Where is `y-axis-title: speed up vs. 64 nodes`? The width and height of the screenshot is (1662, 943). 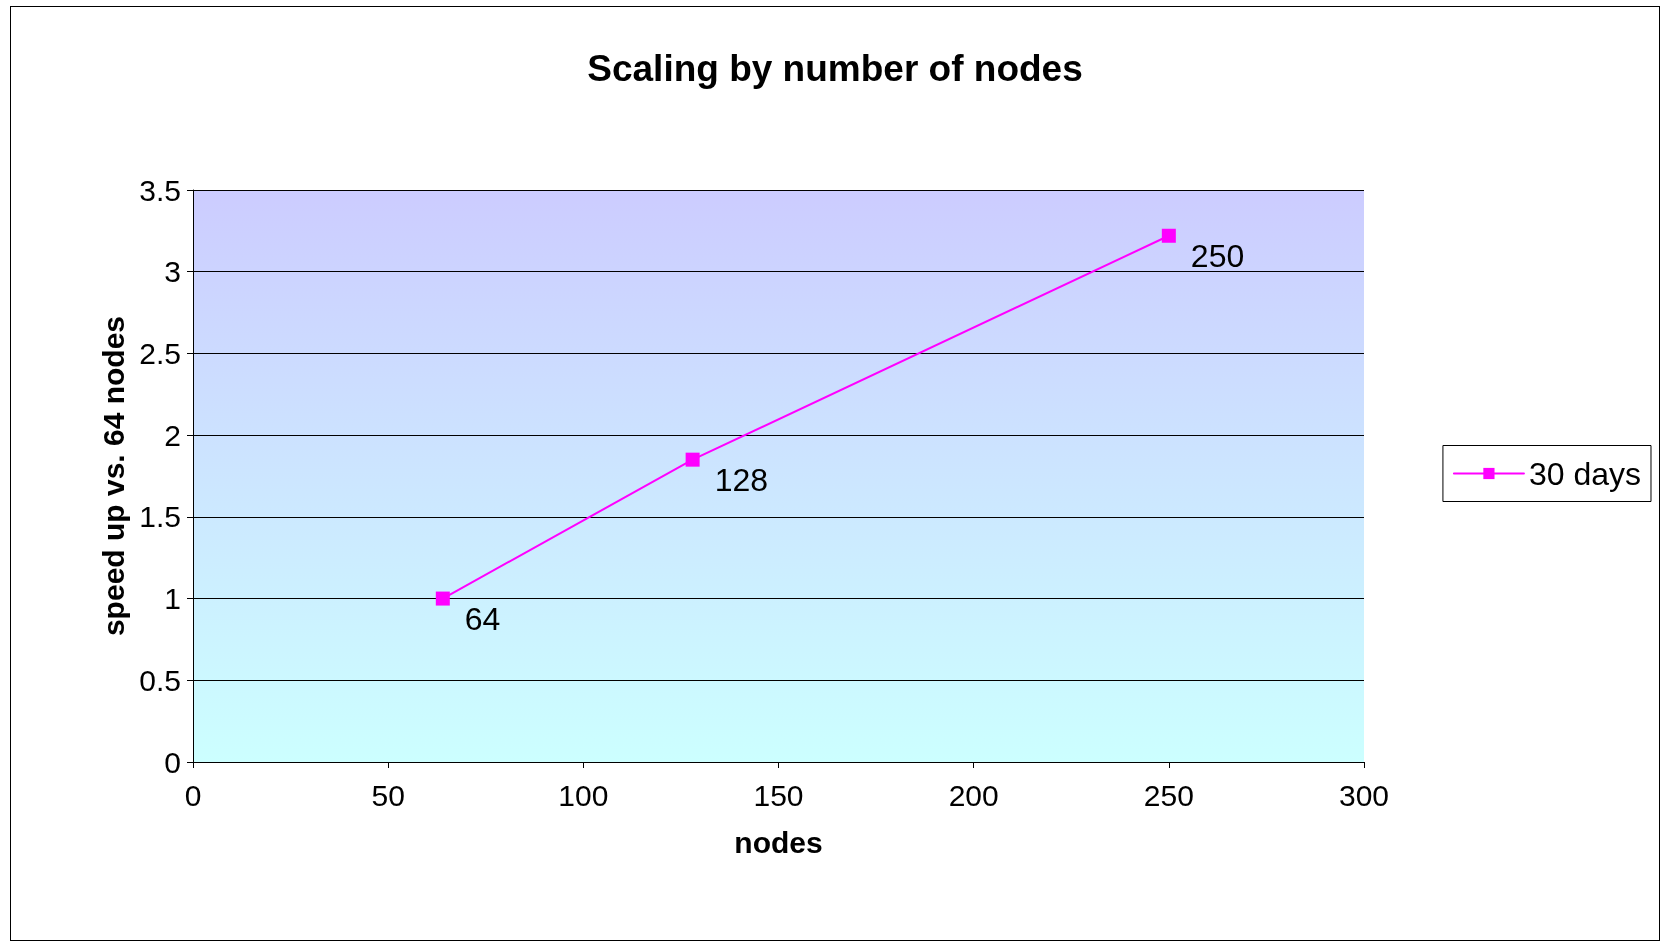 y-axis-title: speed up vs. 64 nodes is located at coordinates (113, 476).